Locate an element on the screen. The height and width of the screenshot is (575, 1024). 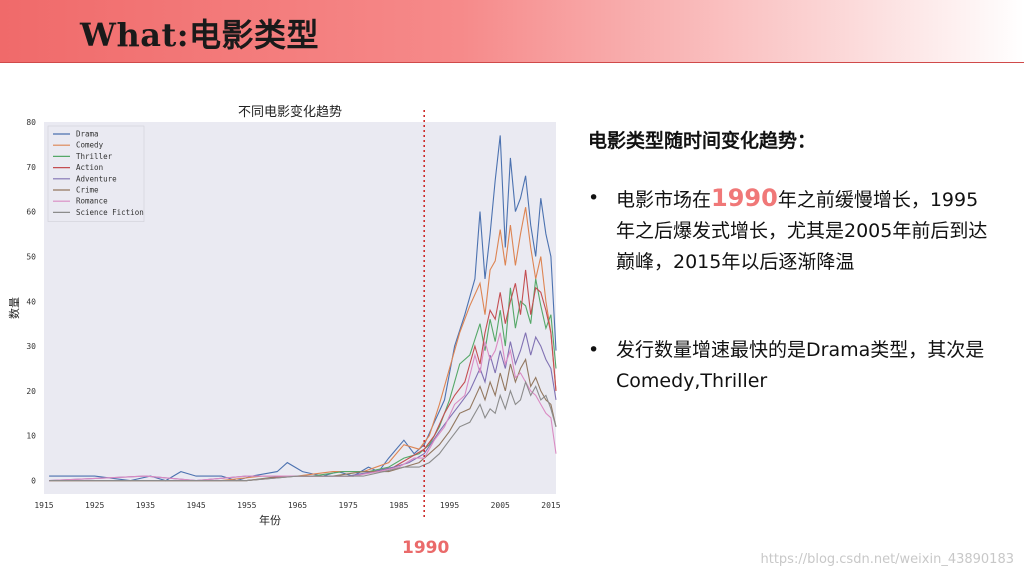
y-axis-label: 数量 is located at coordinates (14, 308).